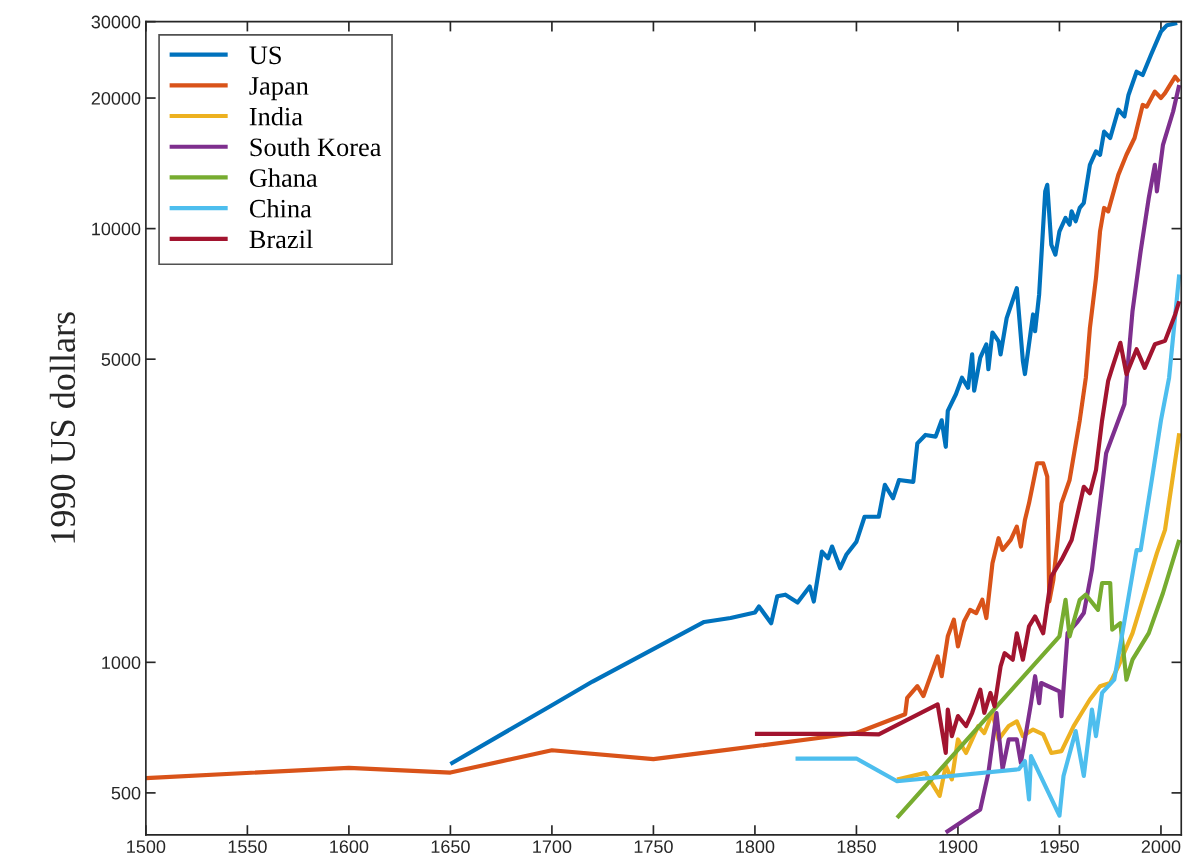  Describe the element at coordinates (958, 847) in the screenshot. I see `x-tick-label: 1900` at that location.